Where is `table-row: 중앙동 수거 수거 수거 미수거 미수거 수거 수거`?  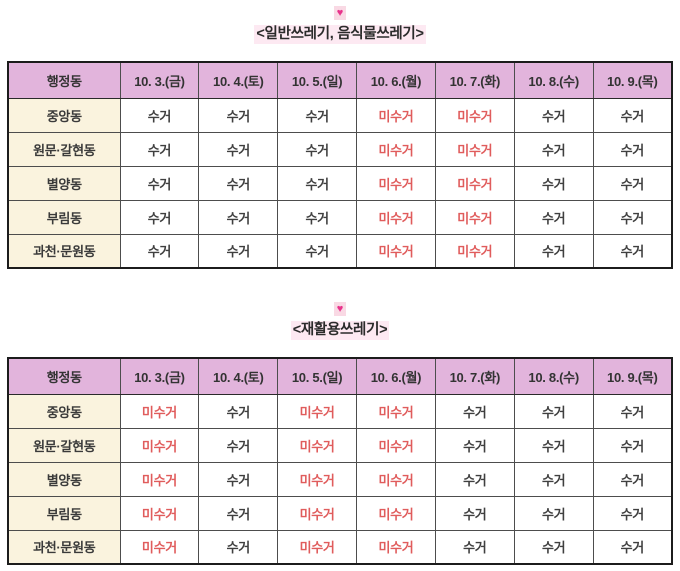 table-row: 중앙동 수거 수거 수거 미수거 미수거 수거 수거 is located at coordinates (340, 115).